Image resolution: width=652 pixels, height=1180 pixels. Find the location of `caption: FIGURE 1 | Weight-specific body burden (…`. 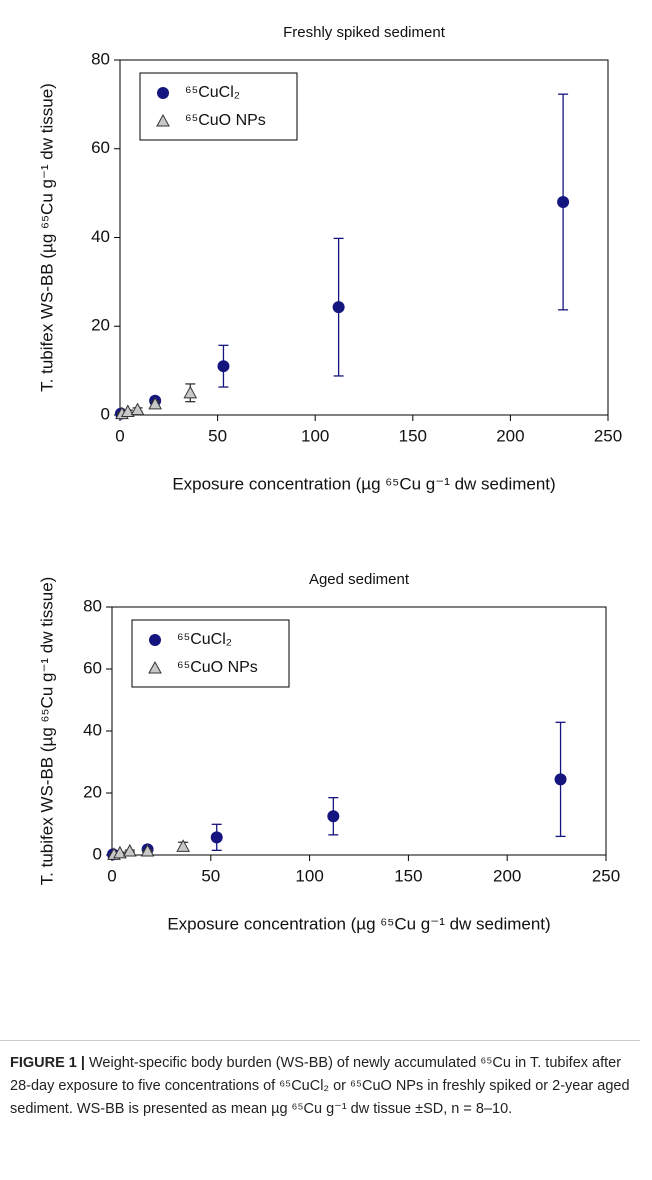

caption: FIGURE 1 | Weight-specific body burden (… is located at coordinates (322, 1086).